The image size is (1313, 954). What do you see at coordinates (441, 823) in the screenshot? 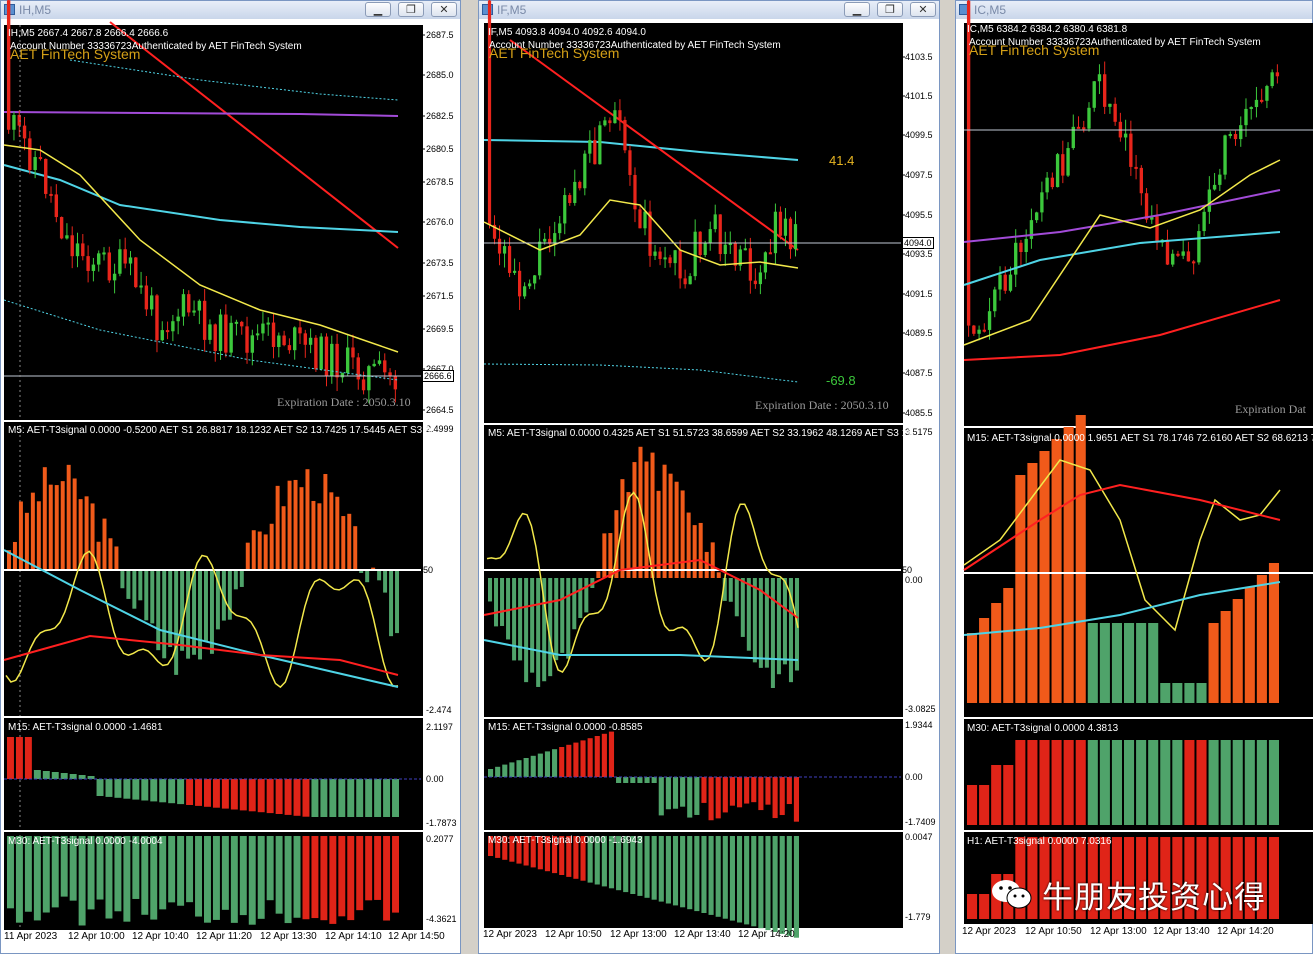
I see `ih-m15-ymin: -1.7873` at bounding box center [441, 823].